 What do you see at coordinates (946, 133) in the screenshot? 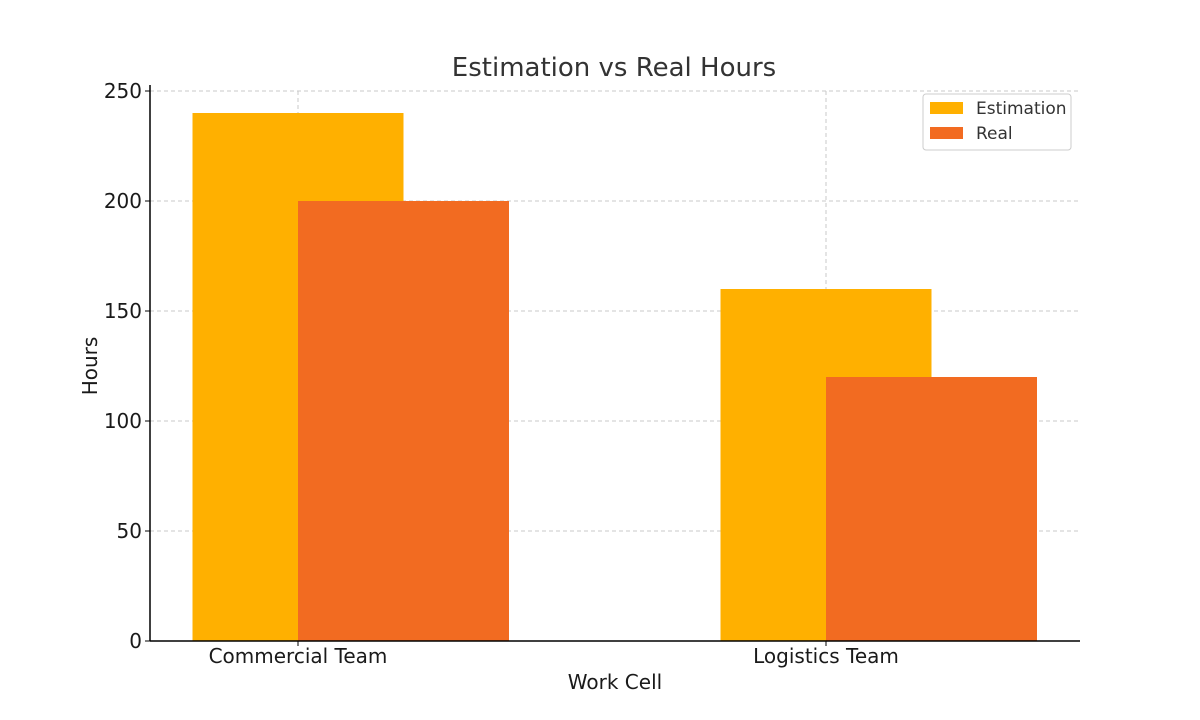
I see `legend-swatch-real` at bounding box center [946, 133].